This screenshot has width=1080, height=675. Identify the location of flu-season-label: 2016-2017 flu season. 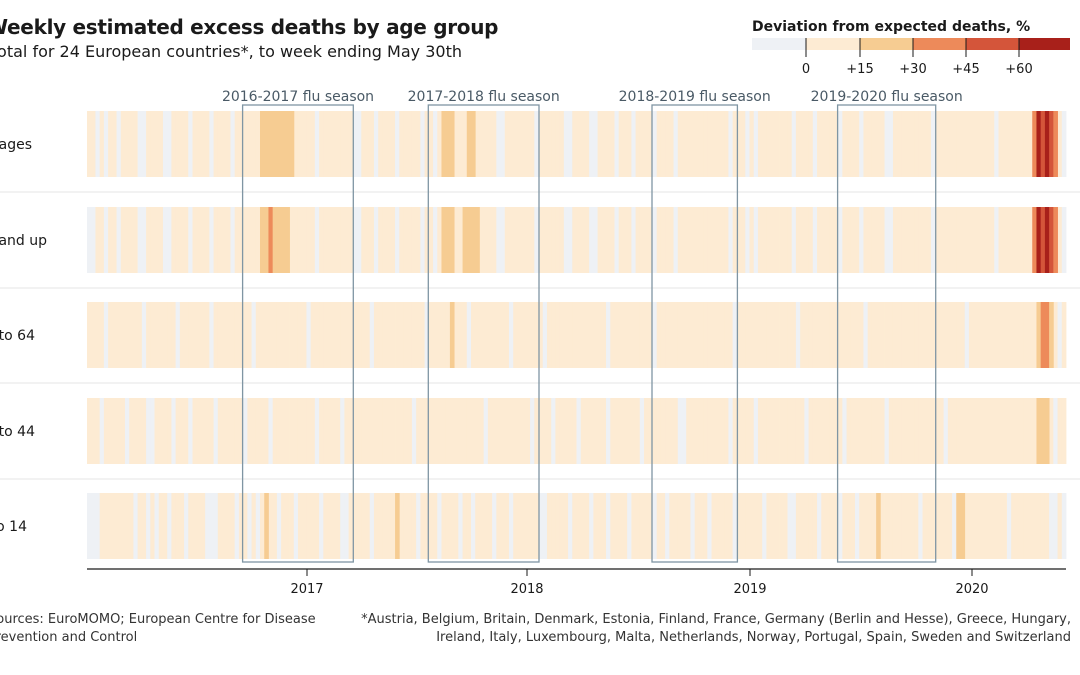
(298, 97).